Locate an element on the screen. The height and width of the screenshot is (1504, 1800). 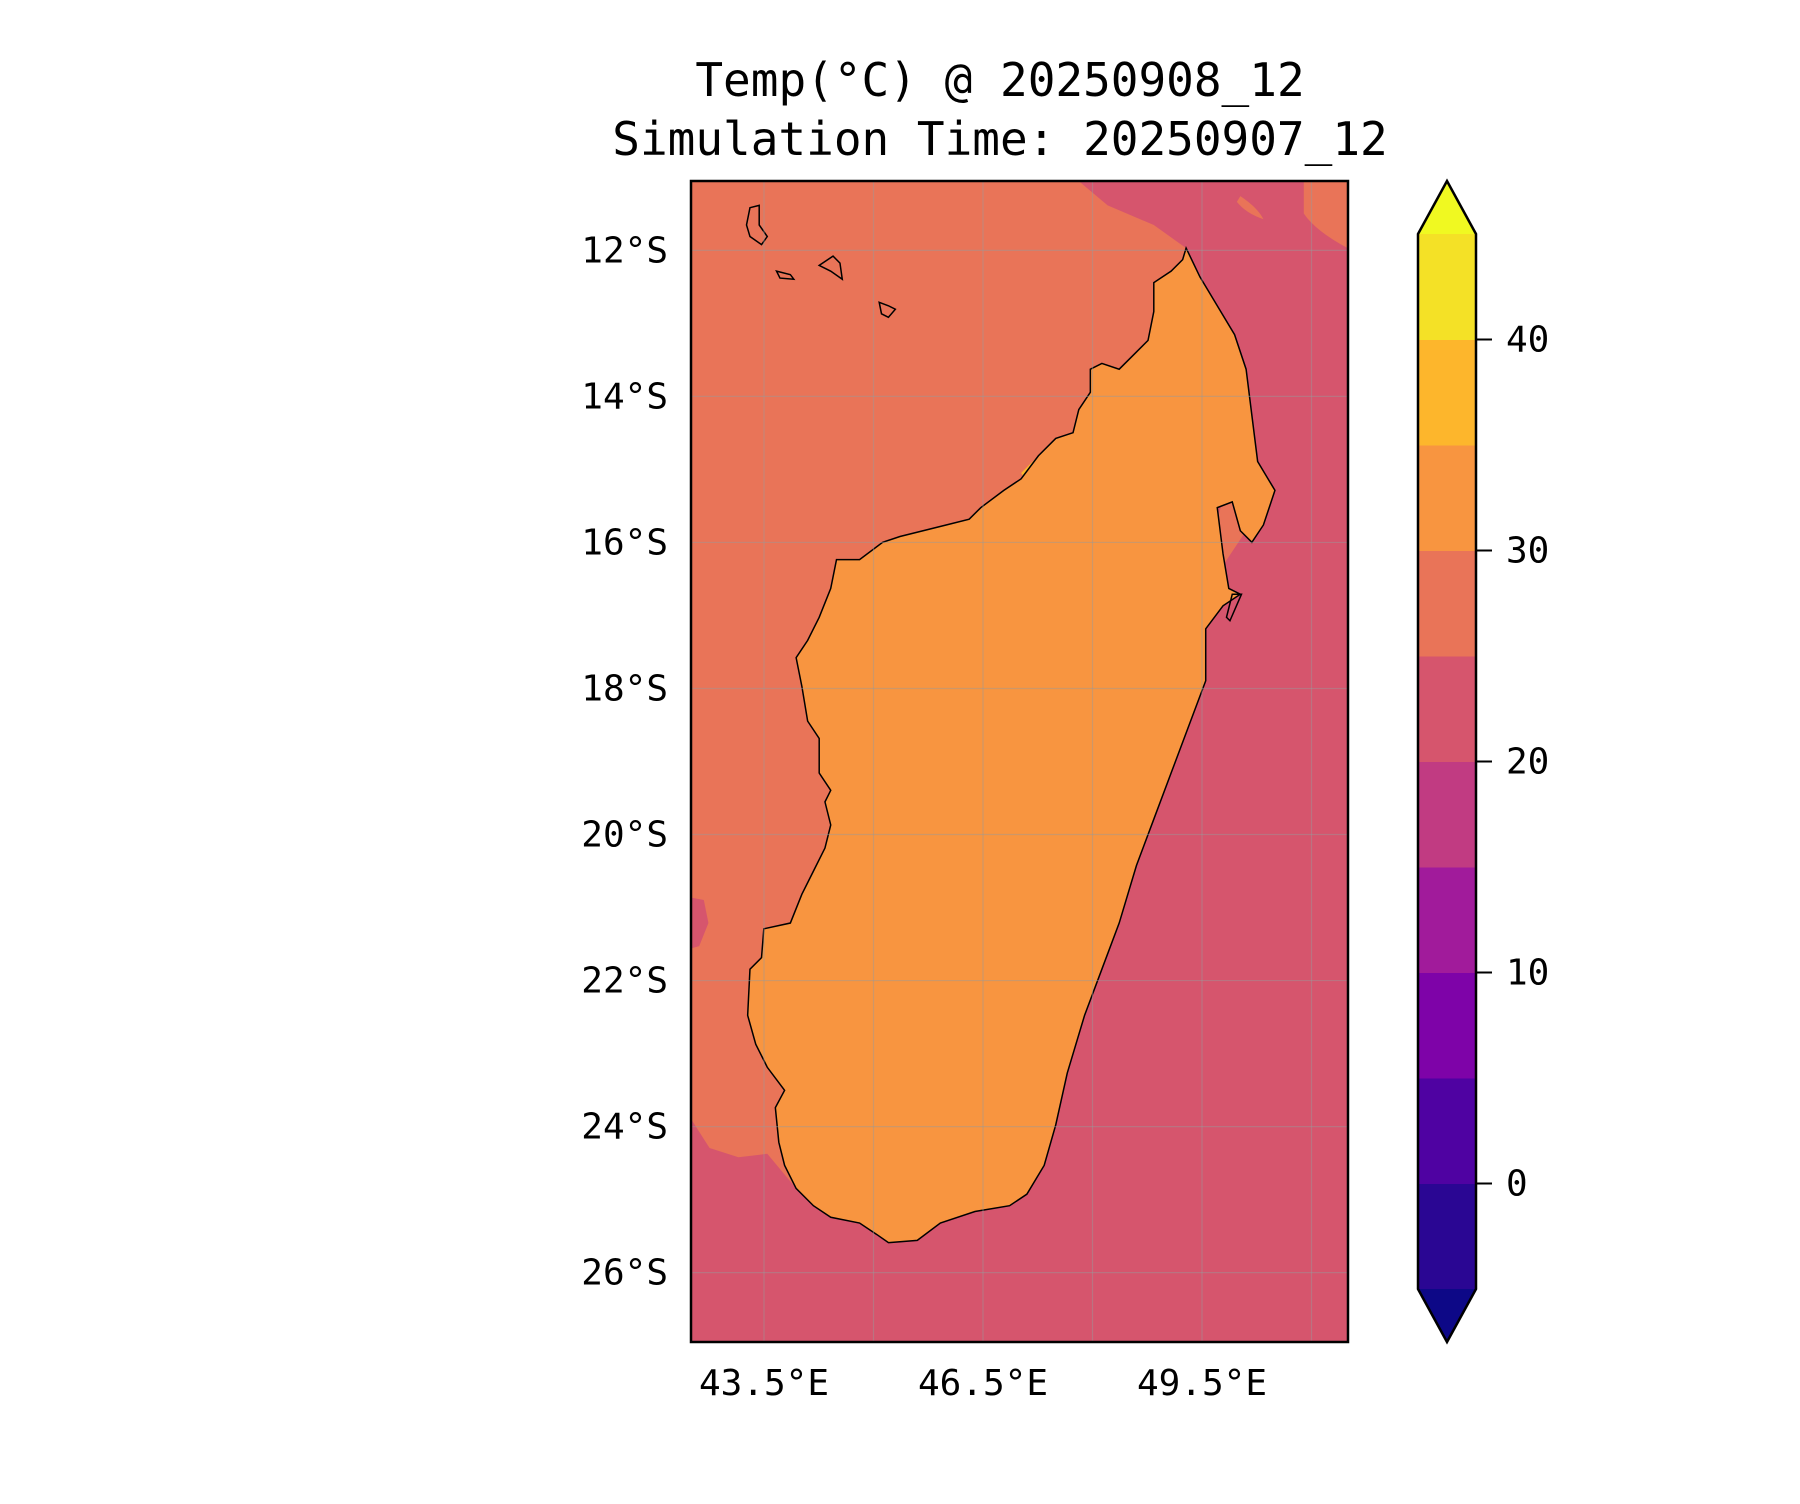
x-tick-label: 49.5°E is located at coordinates (1202, 1383).